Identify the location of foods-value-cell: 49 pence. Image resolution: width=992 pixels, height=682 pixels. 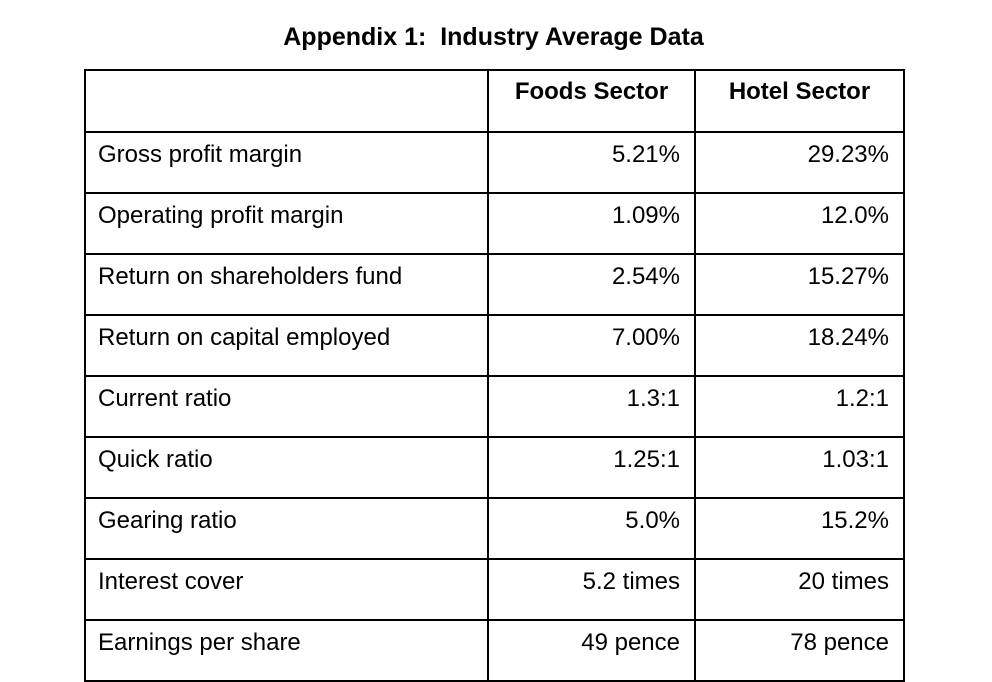
(591, 650).